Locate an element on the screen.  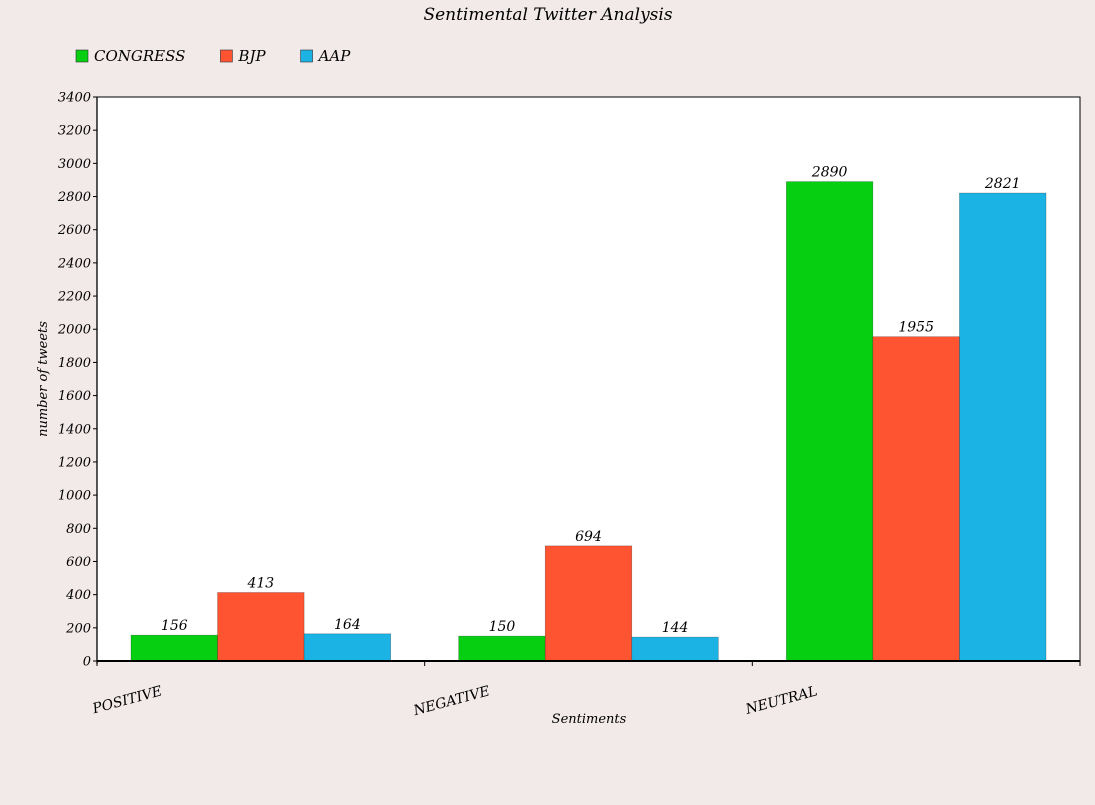
y-tick-label: 3000 is located at coordinates (74, 164).